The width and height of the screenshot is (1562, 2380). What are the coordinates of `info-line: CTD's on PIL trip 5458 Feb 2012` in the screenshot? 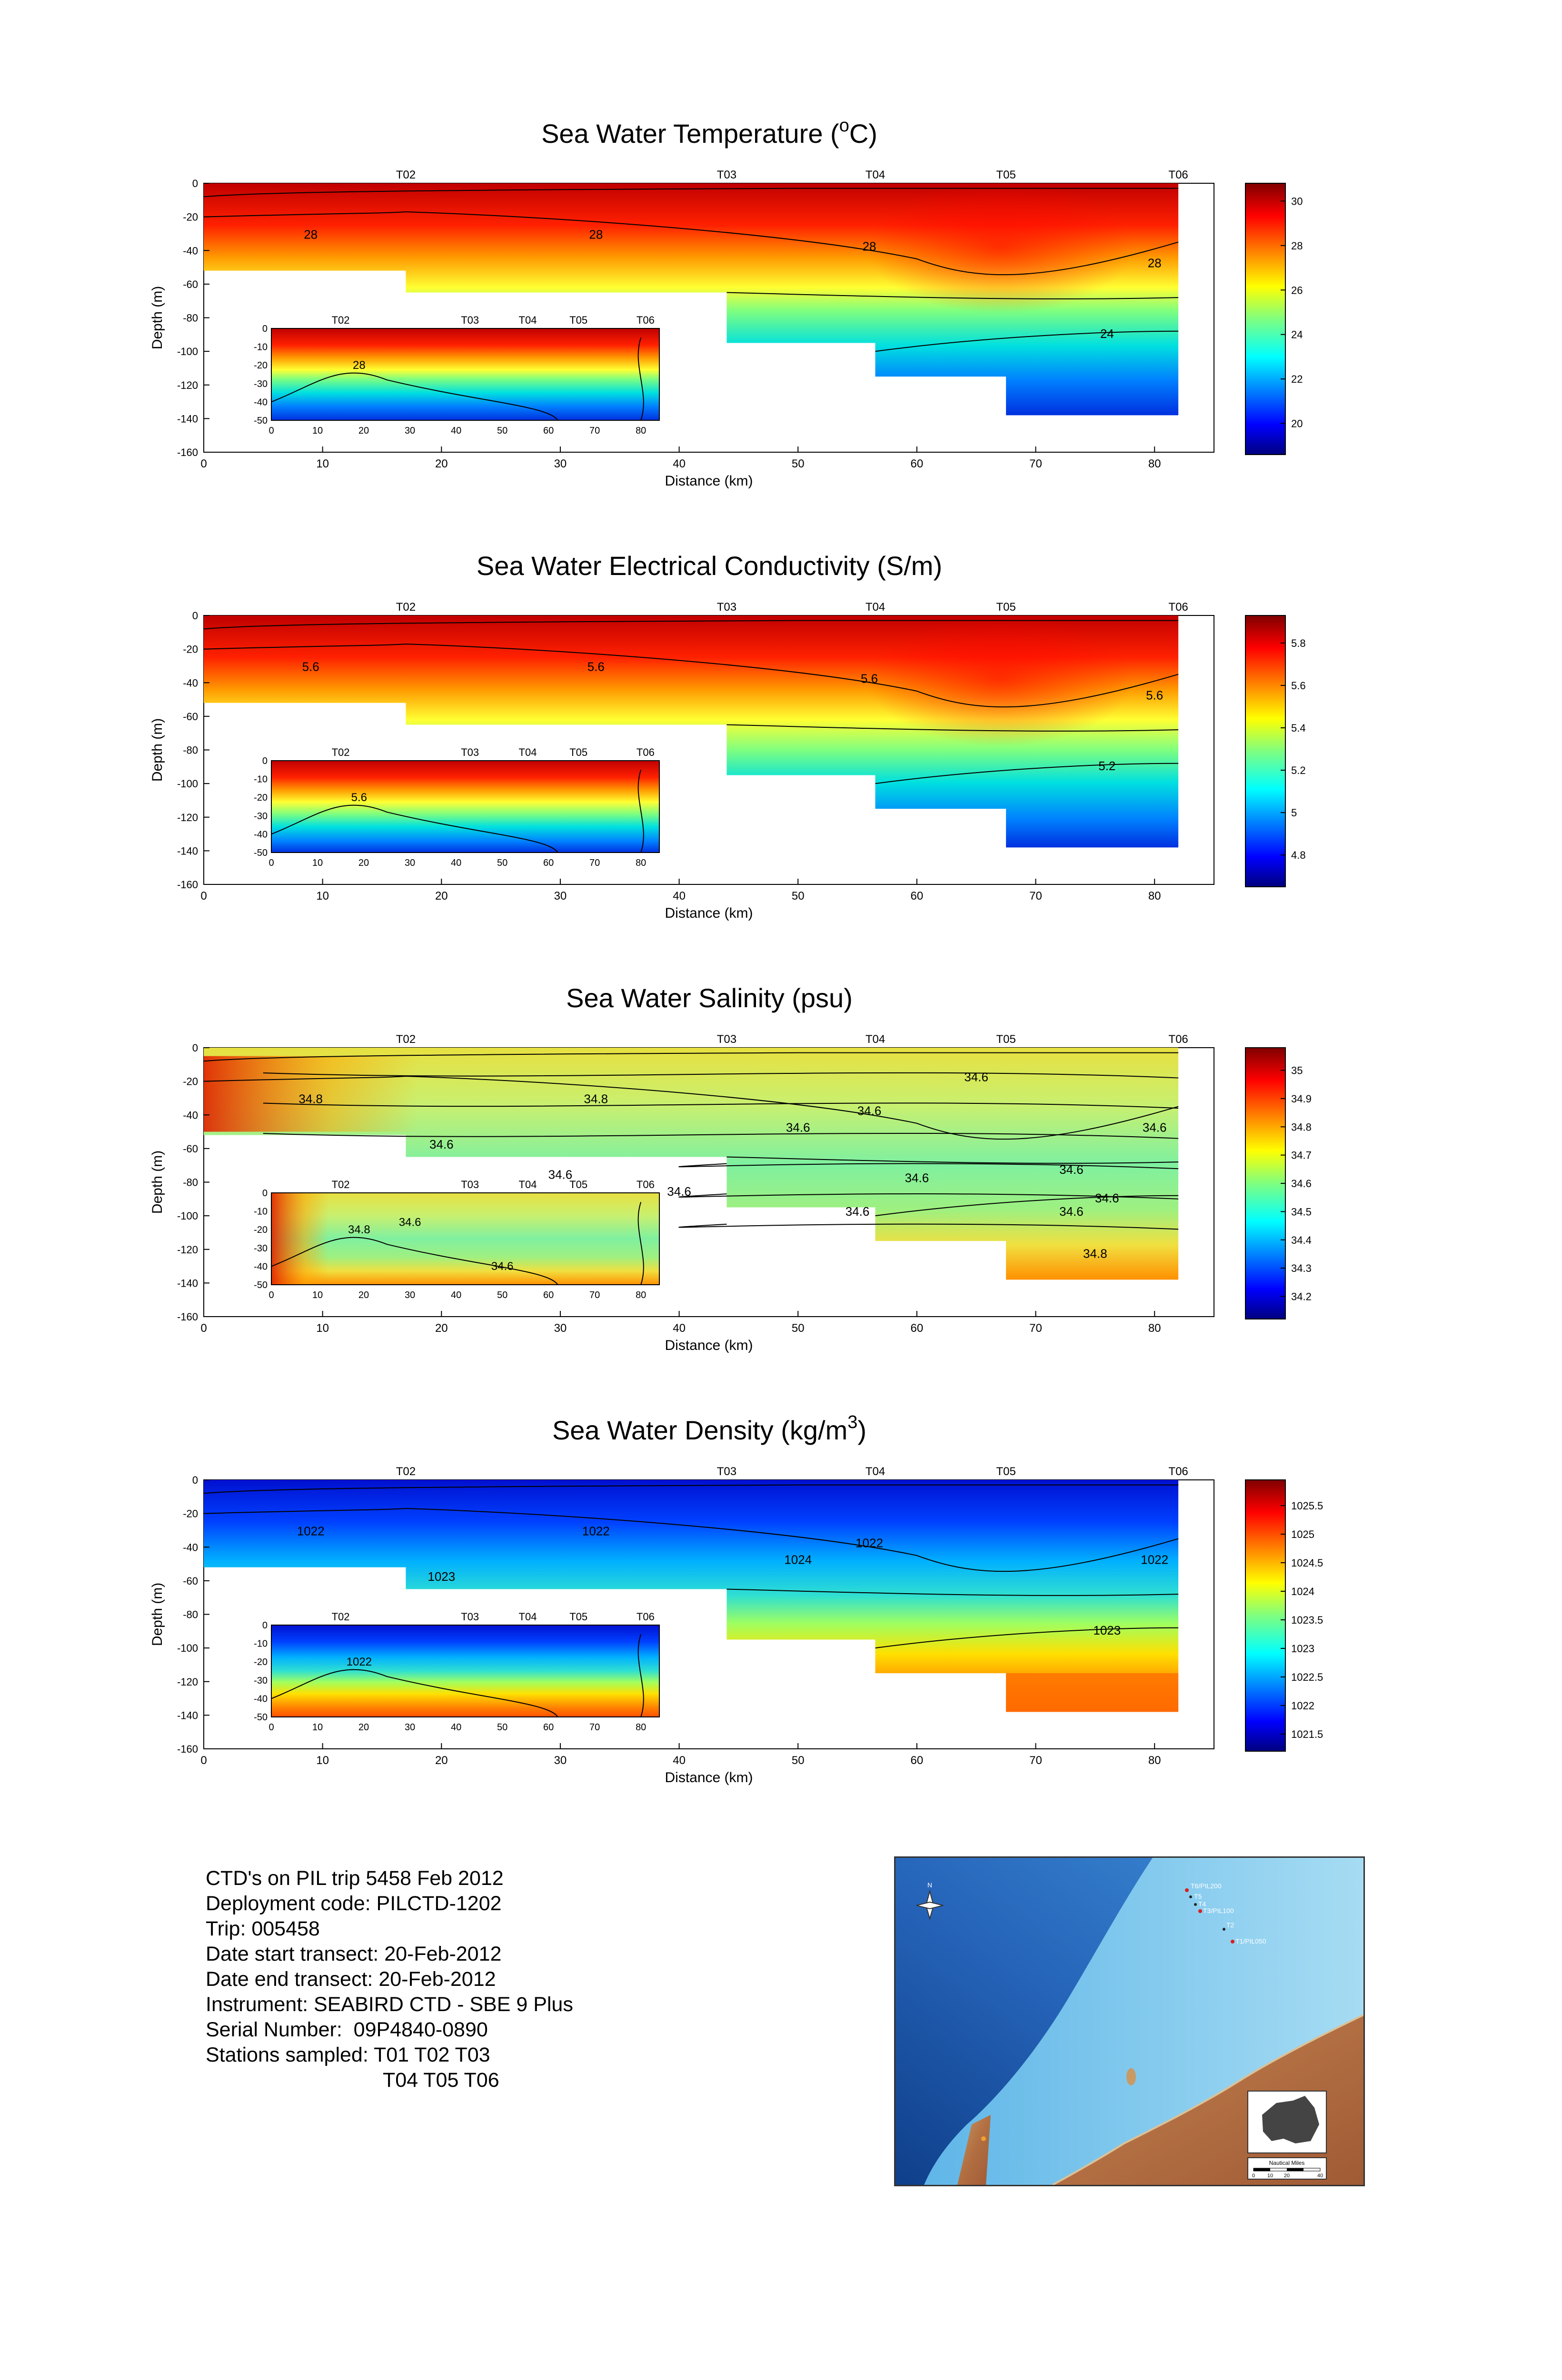 It's located at (355, 1878).